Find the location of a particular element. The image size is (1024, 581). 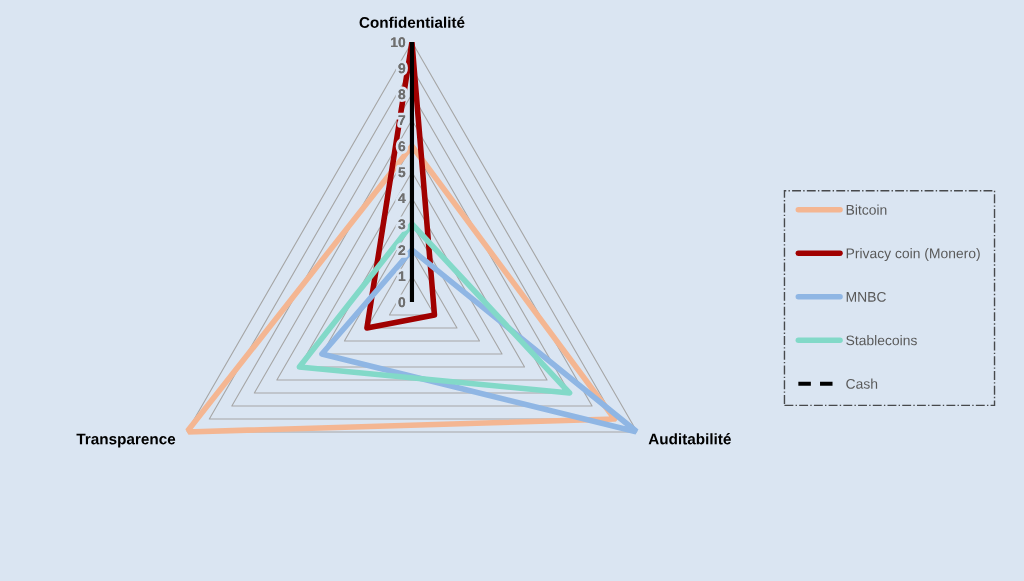

y-tick-label: 6 is located at coordinates (402, 146).